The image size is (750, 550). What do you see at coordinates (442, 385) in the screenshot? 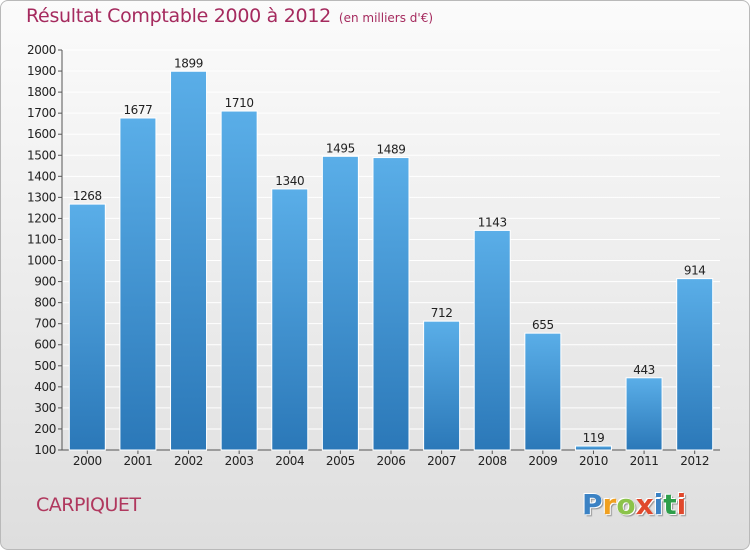
I see `bar-2007` at bounding box center [442, 385].